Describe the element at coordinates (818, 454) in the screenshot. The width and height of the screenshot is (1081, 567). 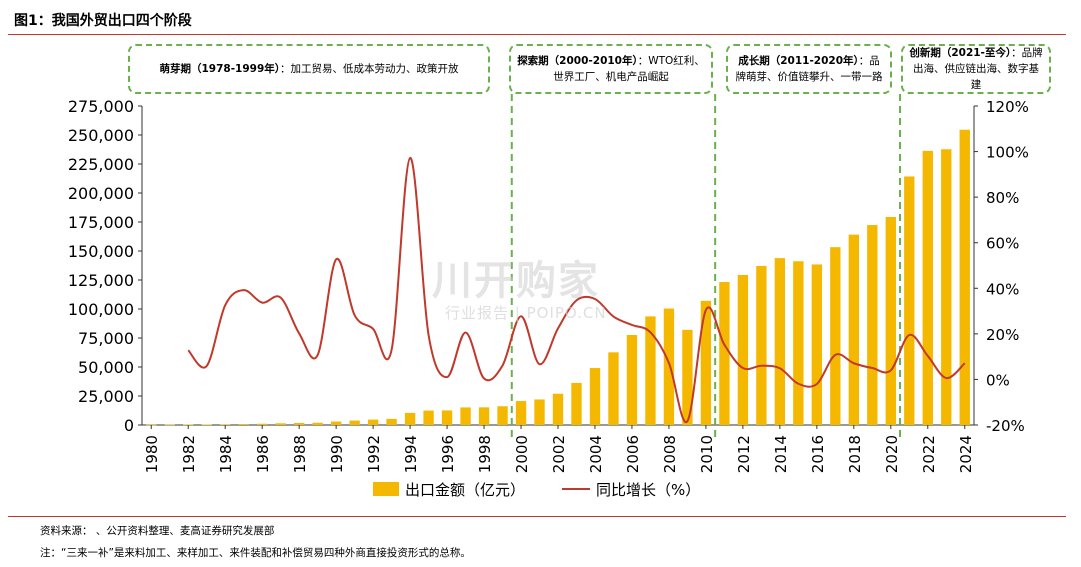
I see `x-tick-label: 2016` at that location.